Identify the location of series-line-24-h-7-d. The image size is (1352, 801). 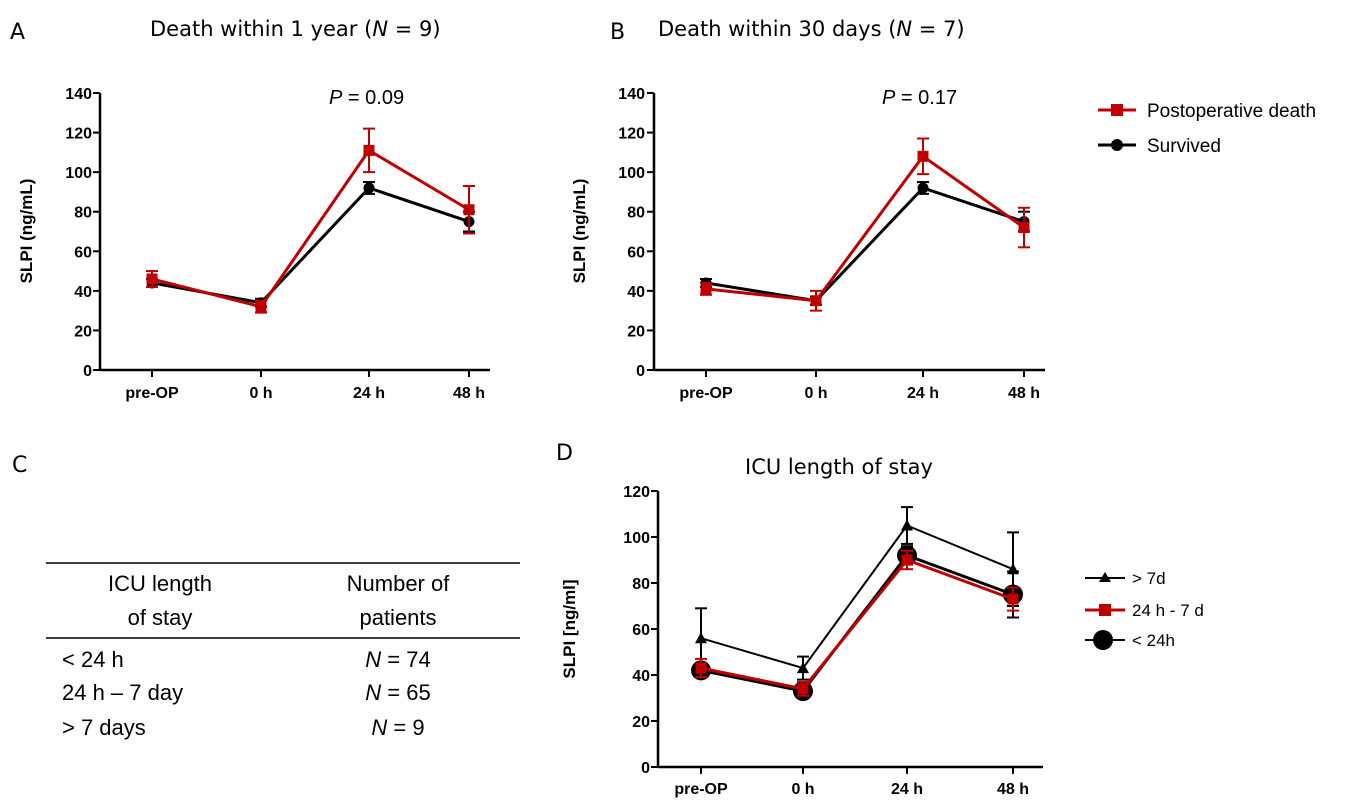
(857, 624).